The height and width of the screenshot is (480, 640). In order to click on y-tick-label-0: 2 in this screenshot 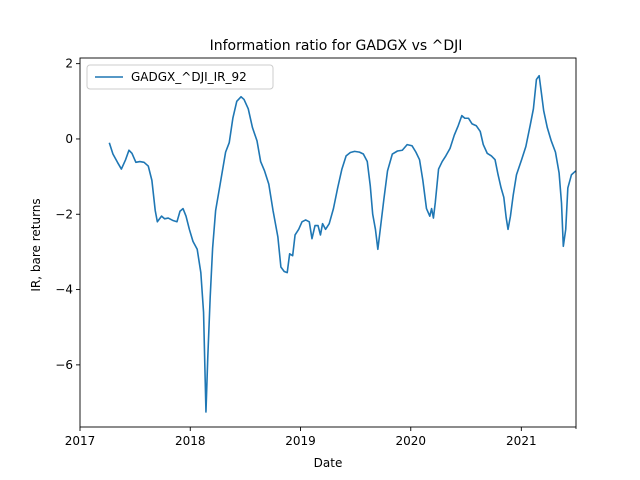, I will do `click(69, 64)`.